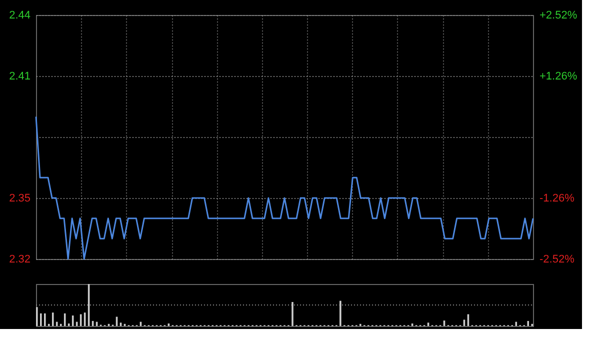 This screenshot has width=600, height=337. What do you see at coordinates (19, 16) in the screenshot?
I see `y-tick-label: 2.44` at bounding box center [19, 16].